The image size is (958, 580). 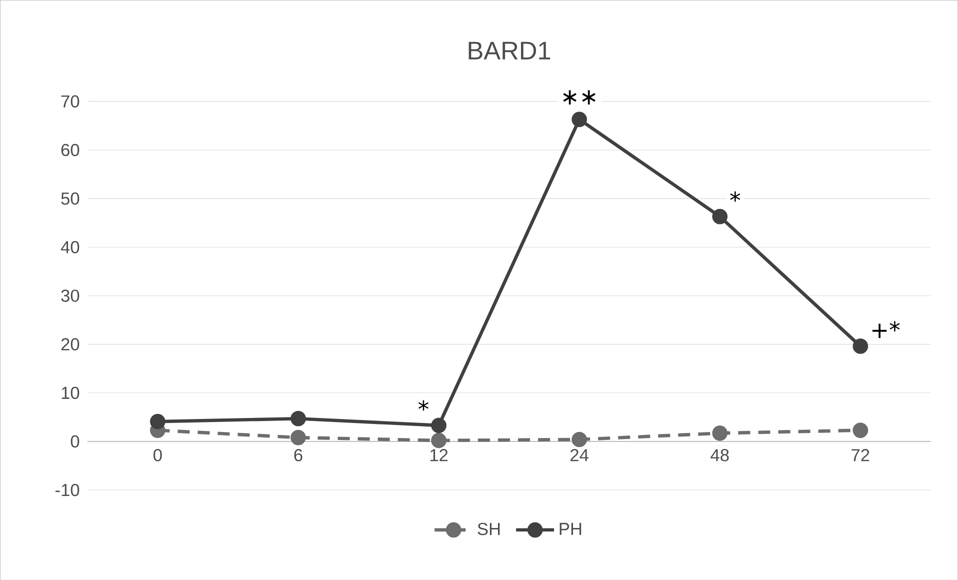 What do you see at coordinates (68, 490) in the screenshot?
I see `y-tick-label: -10` at bounding box center [68, 490].